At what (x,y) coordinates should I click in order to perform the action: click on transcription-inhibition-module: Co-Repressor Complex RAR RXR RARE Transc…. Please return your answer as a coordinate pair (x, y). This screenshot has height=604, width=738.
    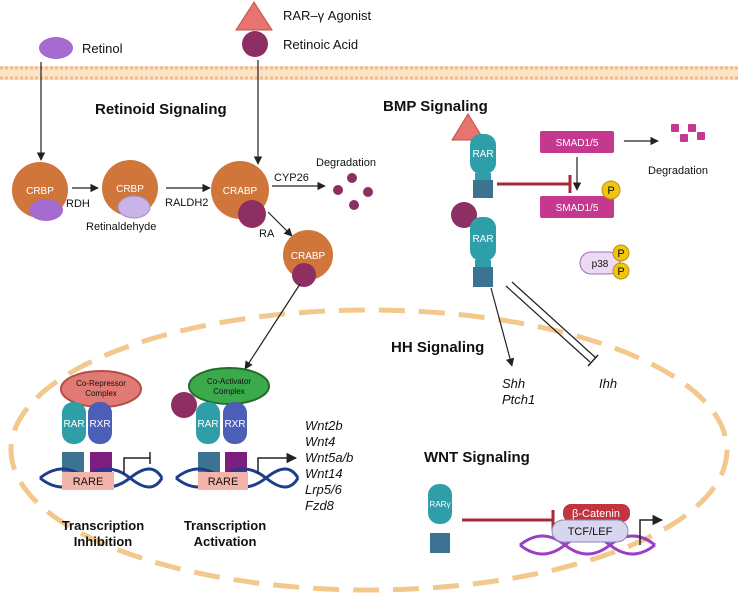
    Looking at the image, I should click on (101, 459).